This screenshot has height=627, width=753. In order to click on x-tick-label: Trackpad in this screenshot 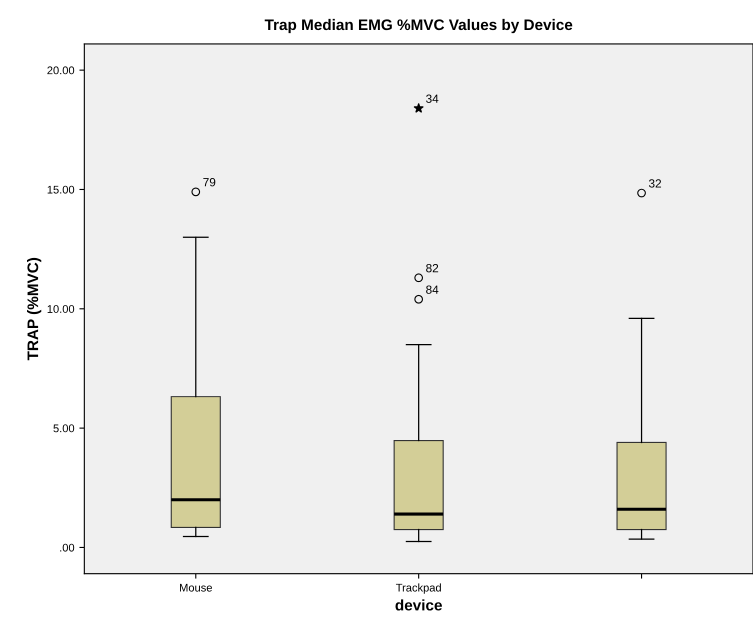, I will do `click(418, 588)`.